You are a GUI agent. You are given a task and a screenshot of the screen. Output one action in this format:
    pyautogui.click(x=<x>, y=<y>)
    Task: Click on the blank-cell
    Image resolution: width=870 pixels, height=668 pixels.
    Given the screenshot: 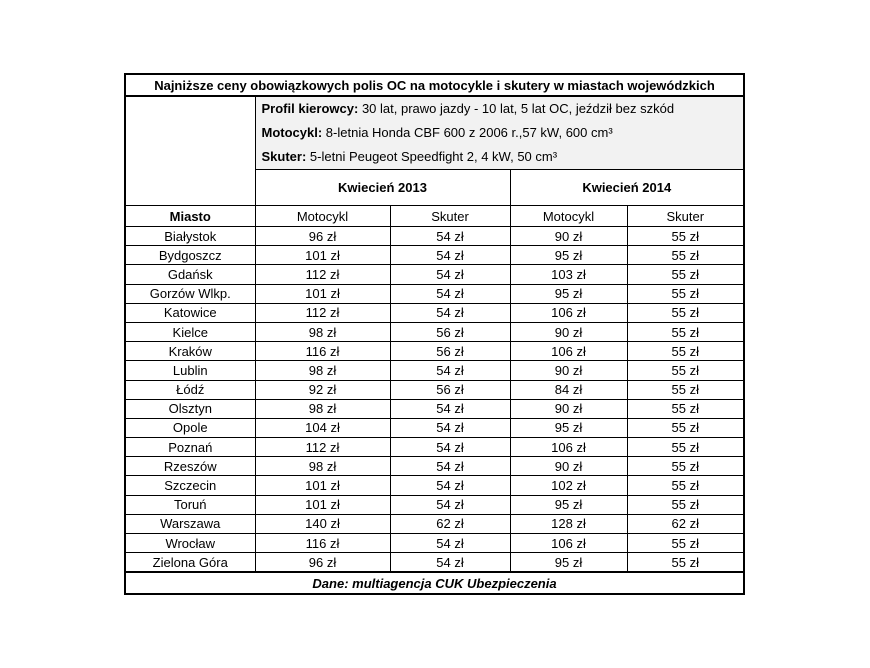 What is the action you would take?
    pyautogui.click(x=190, y=150)
    